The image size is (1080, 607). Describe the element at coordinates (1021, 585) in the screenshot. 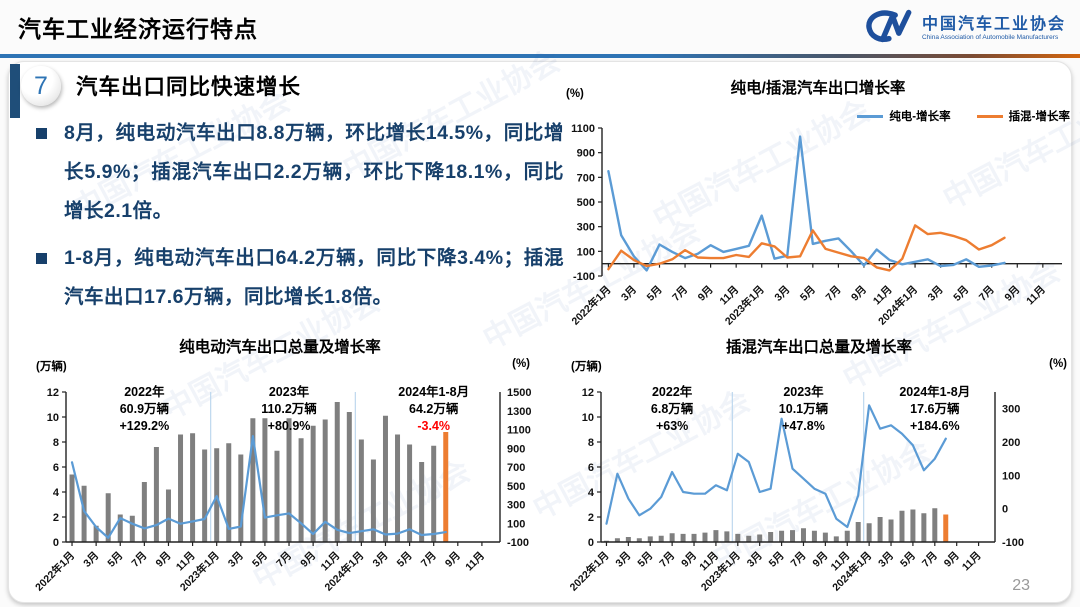

I see `page-number: 23` at that location.